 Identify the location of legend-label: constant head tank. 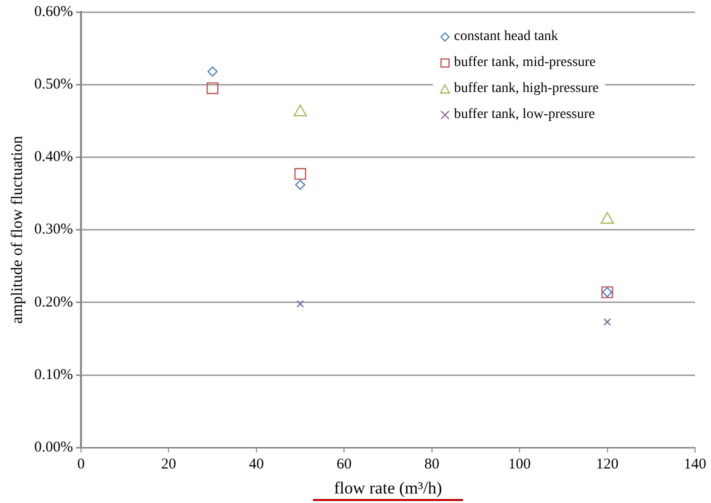
(506, 37).